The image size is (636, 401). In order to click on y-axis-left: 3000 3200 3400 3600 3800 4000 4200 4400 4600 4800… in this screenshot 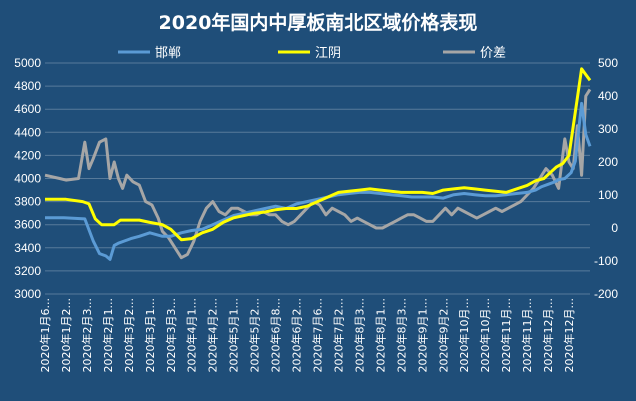, I will do `click(27, 178)`.